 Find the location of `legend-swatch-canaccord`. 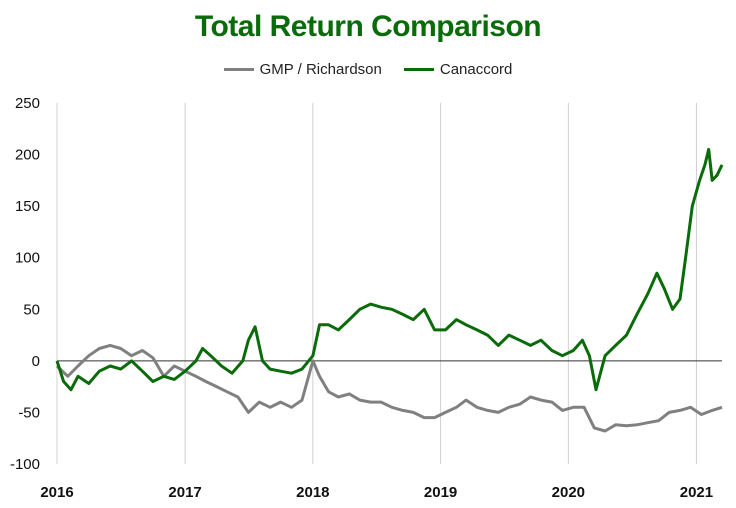

legend-swatch-canaccord is located at coordinates (418, 69).